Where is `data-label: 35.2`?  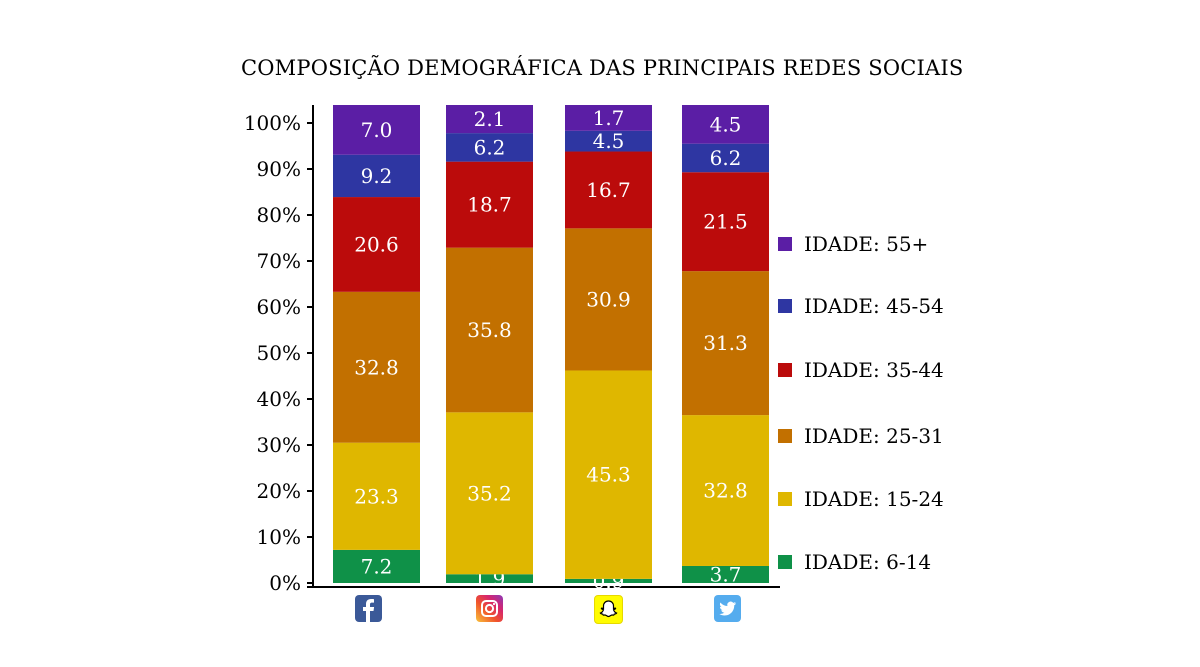 data-label: 35.2 is located at coordinates (489, 493).